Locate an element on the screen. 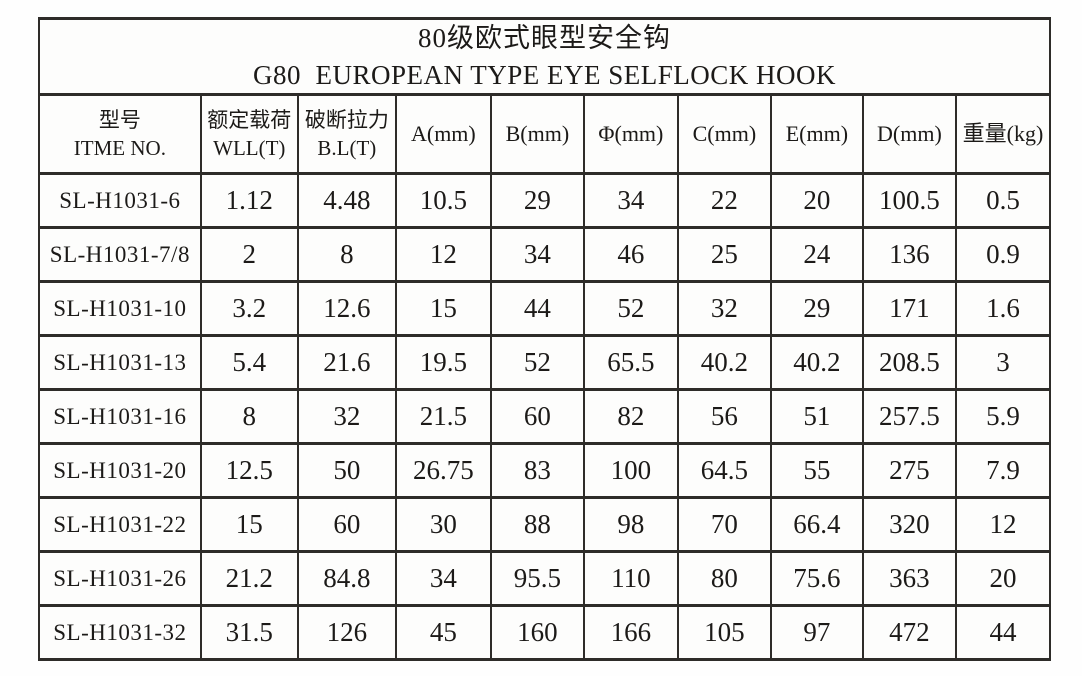  value-cell: 171 is located at coordinates (909, 308).